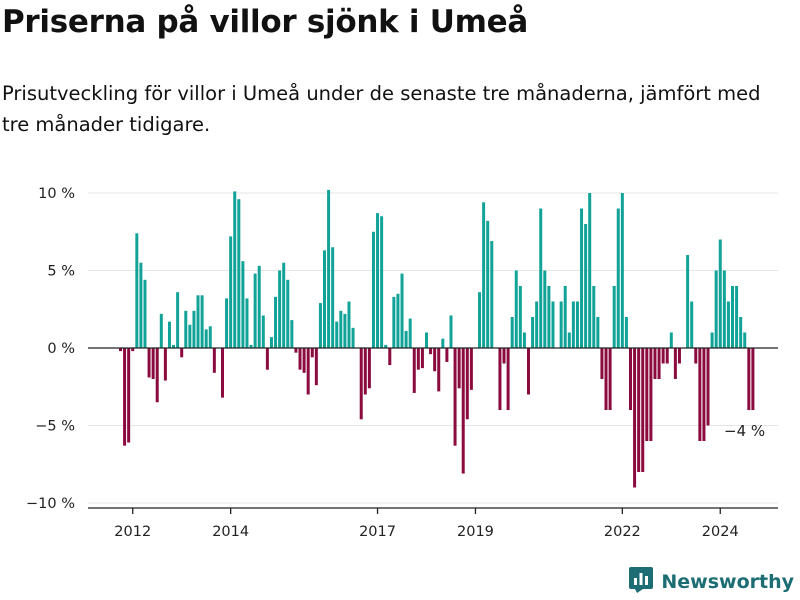 This screenshot has height=600, width=800. I want to click on y-axis-tick-labels: 10 % 5 % 0 % −5 % −10 %, so click(50, 349).